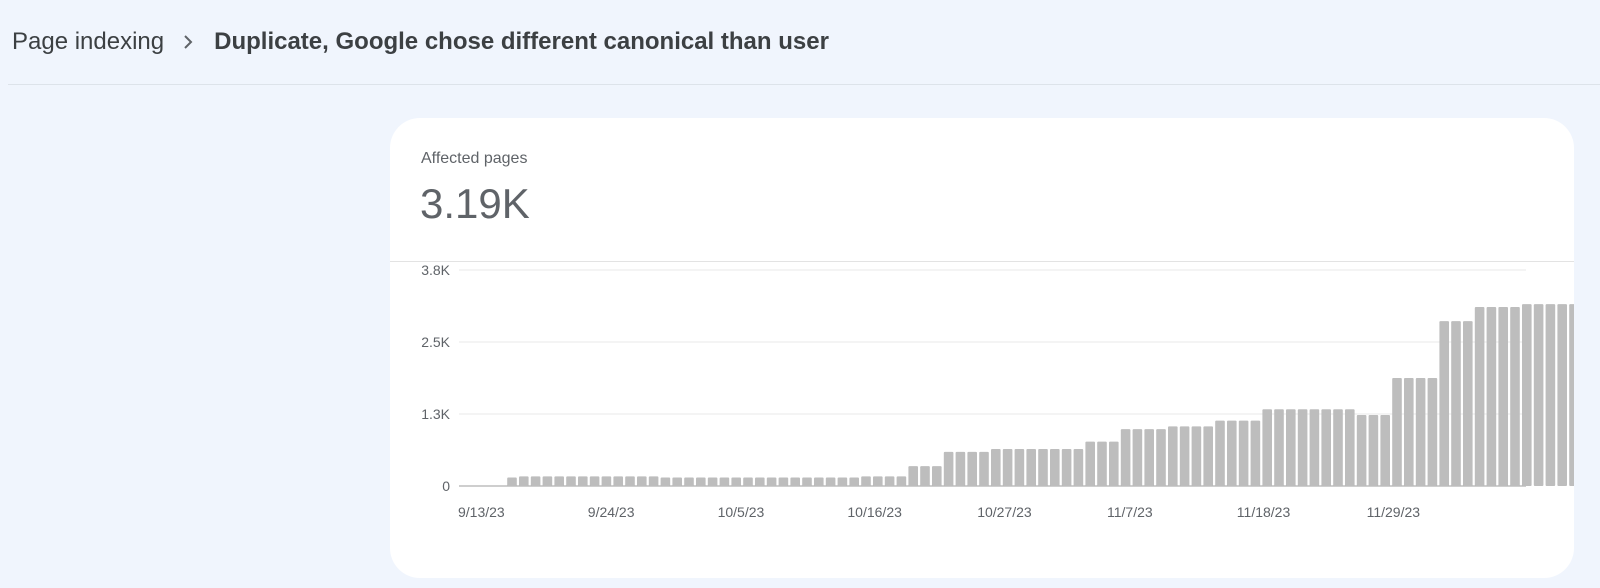  I want to click on x-tick-label: 10/27/23, so click(1004, 512).